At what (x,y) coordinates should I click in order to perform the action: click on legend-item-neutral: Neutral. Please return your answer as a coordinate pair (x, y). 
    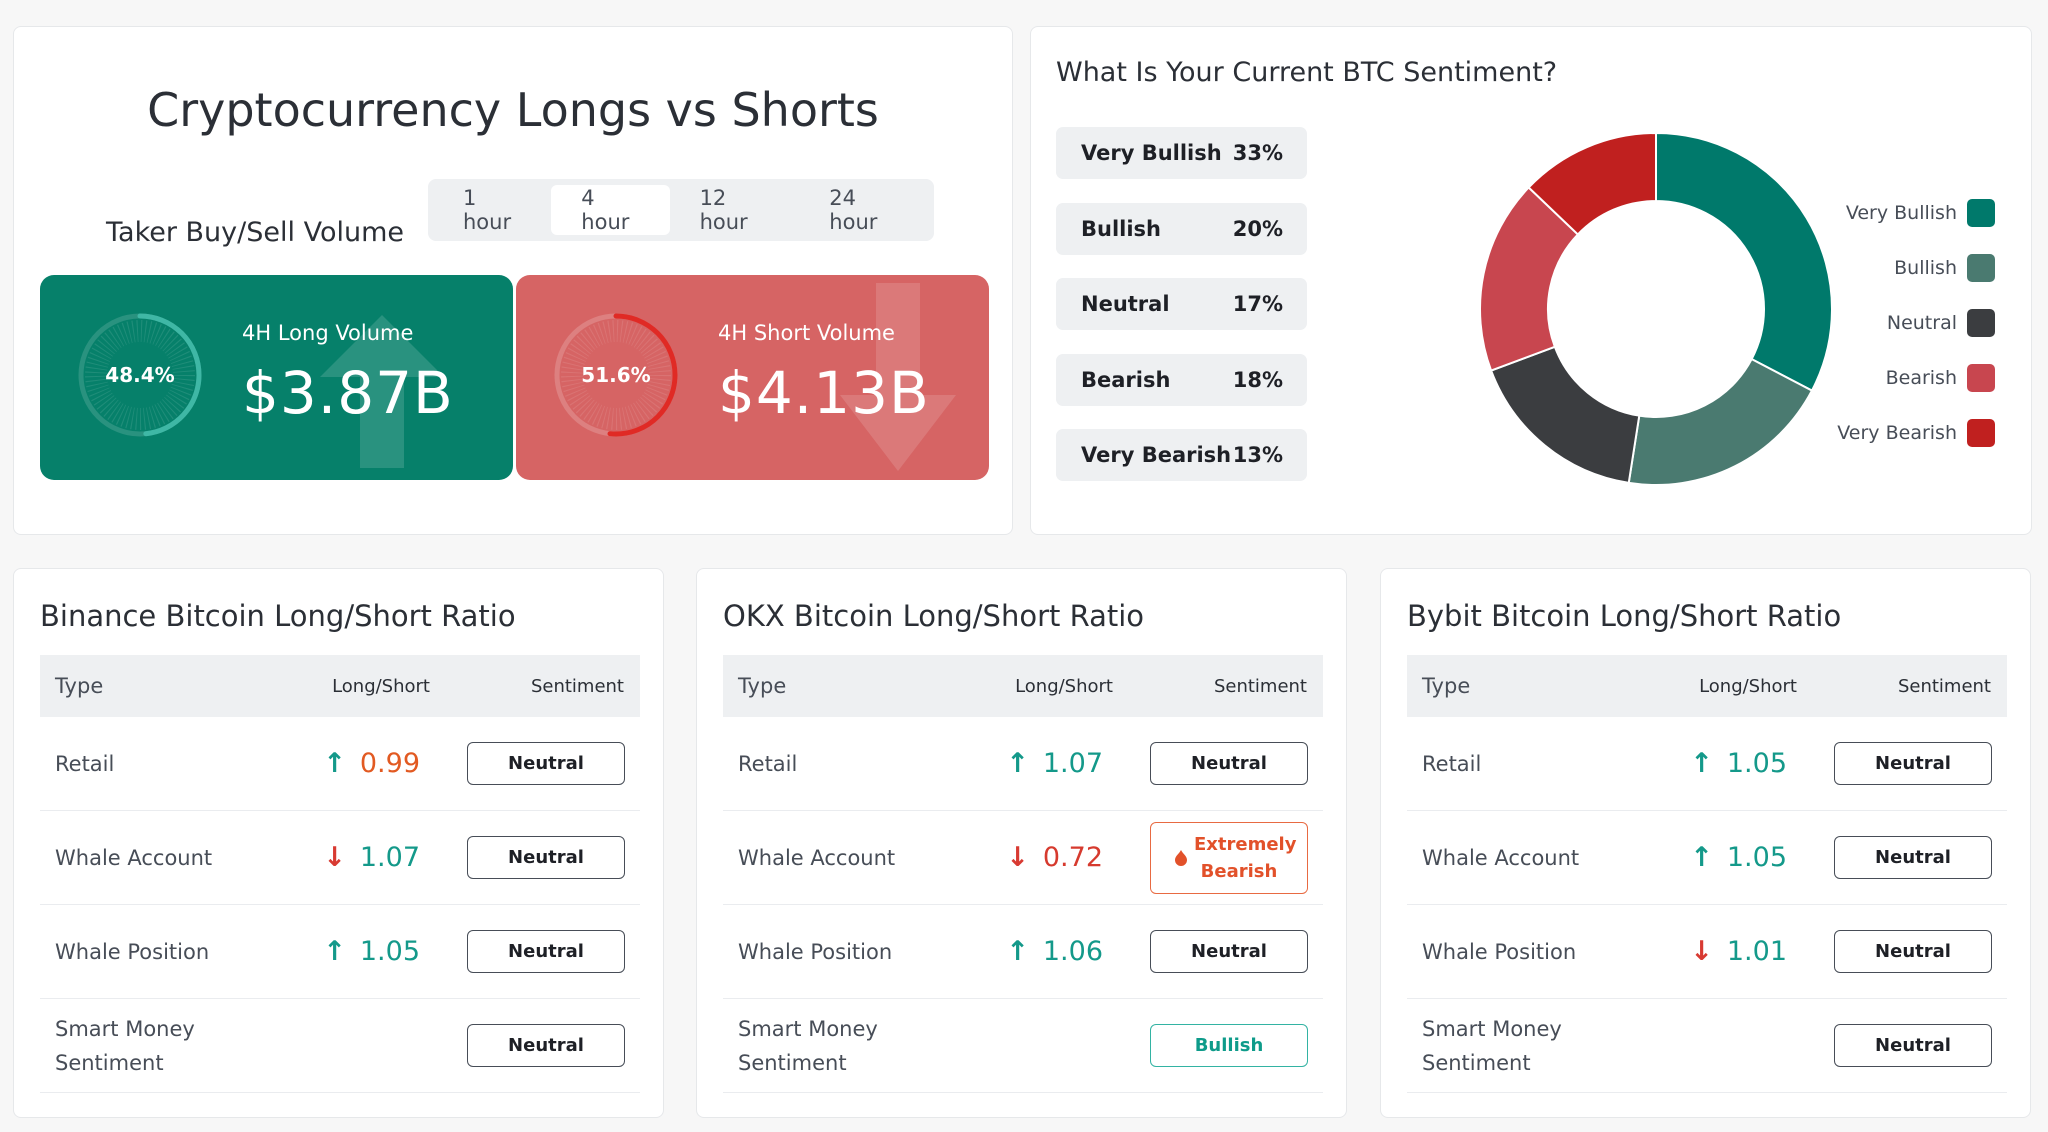
    Looking at the image, I should click on (1916, 323).